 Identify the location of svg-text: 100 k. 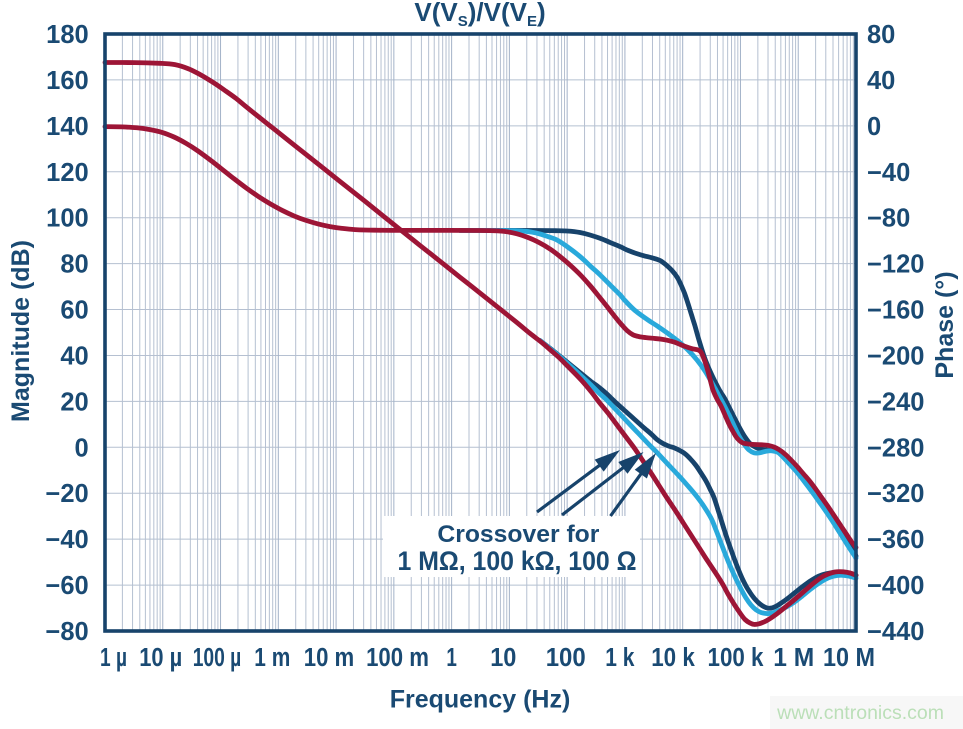
(736, 658).